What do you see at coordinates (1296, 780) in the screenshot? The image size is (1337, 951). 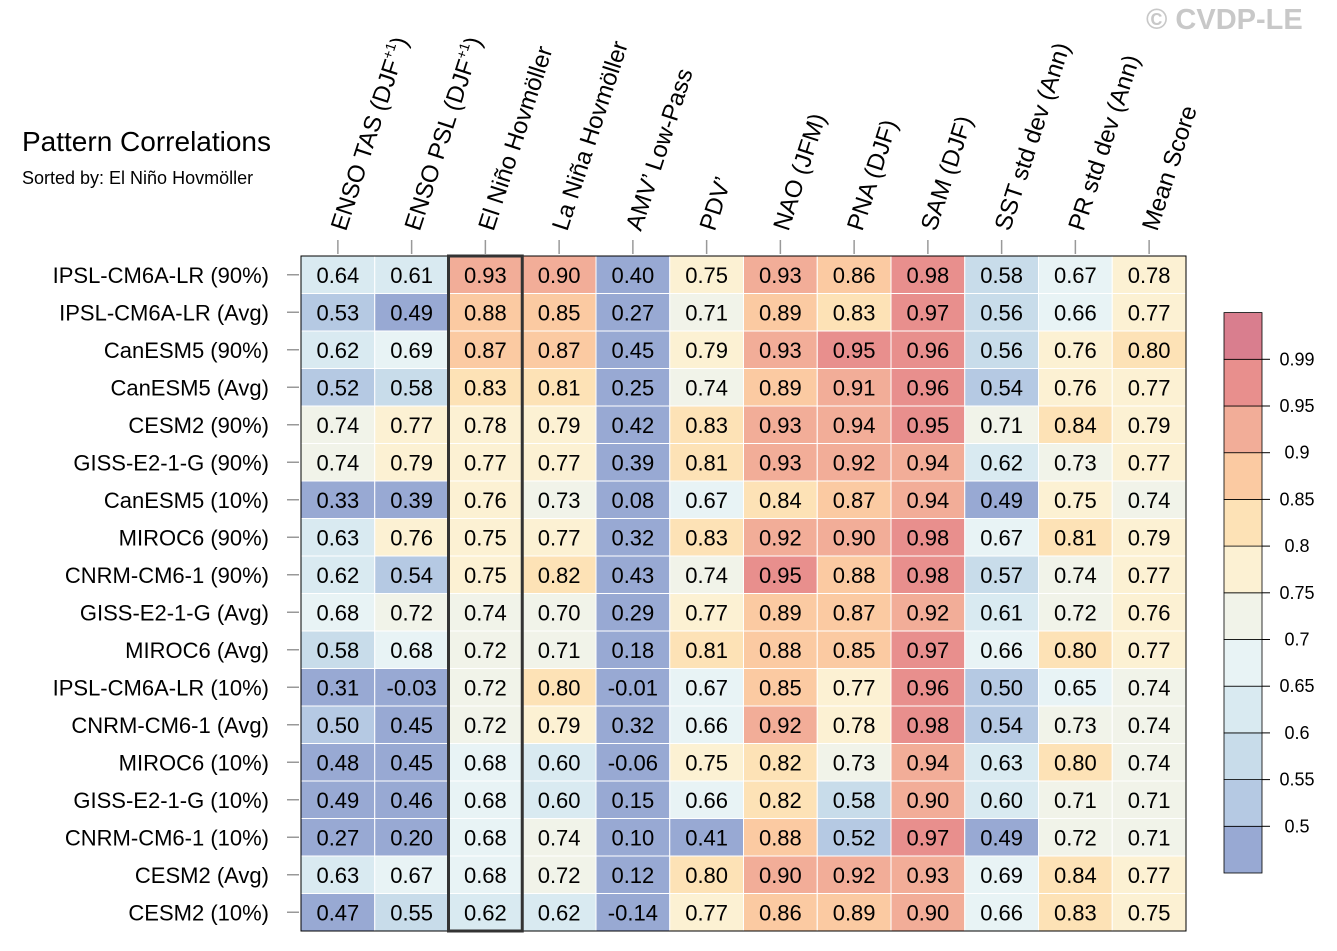 I see `colorbar-label: 0.55` at bounding box center [1296, 780].